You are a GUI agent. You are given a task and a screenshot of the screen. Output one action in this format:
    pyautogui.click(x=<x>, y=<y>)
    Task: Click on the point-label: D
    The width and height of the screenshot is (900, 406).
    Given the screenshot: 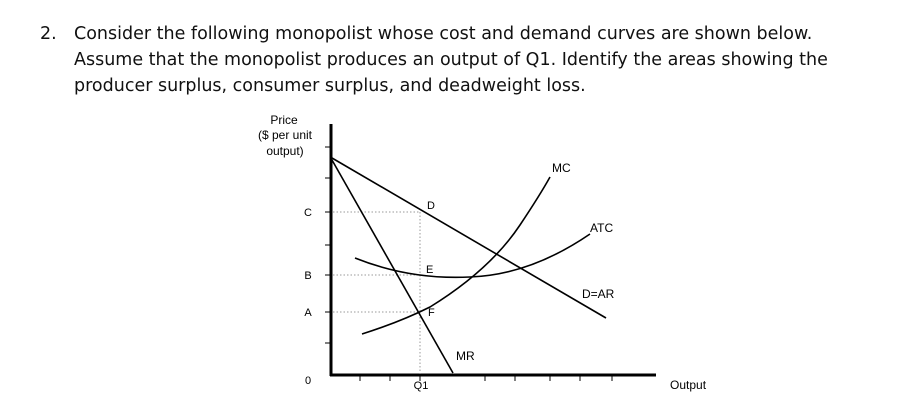 What is the action you would take?
    pyautogui.click(x=431, y=206)
    